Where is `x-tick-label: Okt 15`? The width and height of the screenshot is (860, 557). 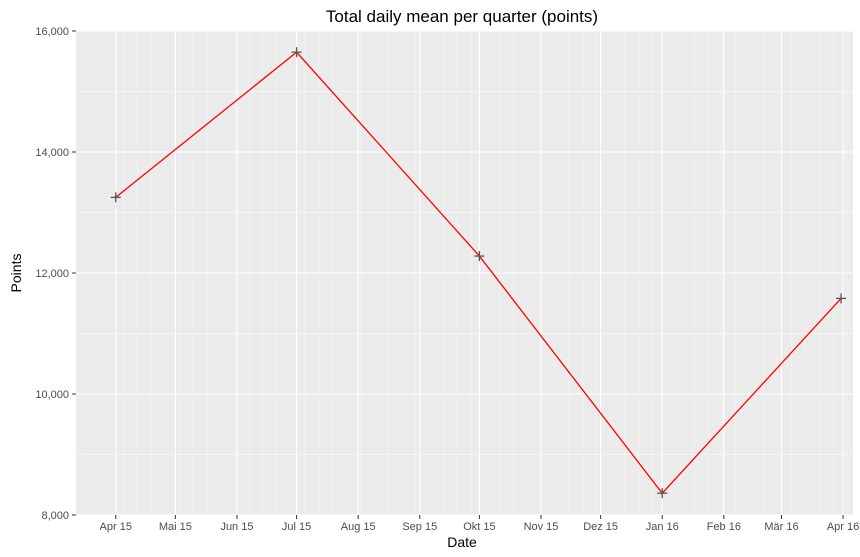 x-tick-label: Okt 15 is located at coordinates (479, 527).